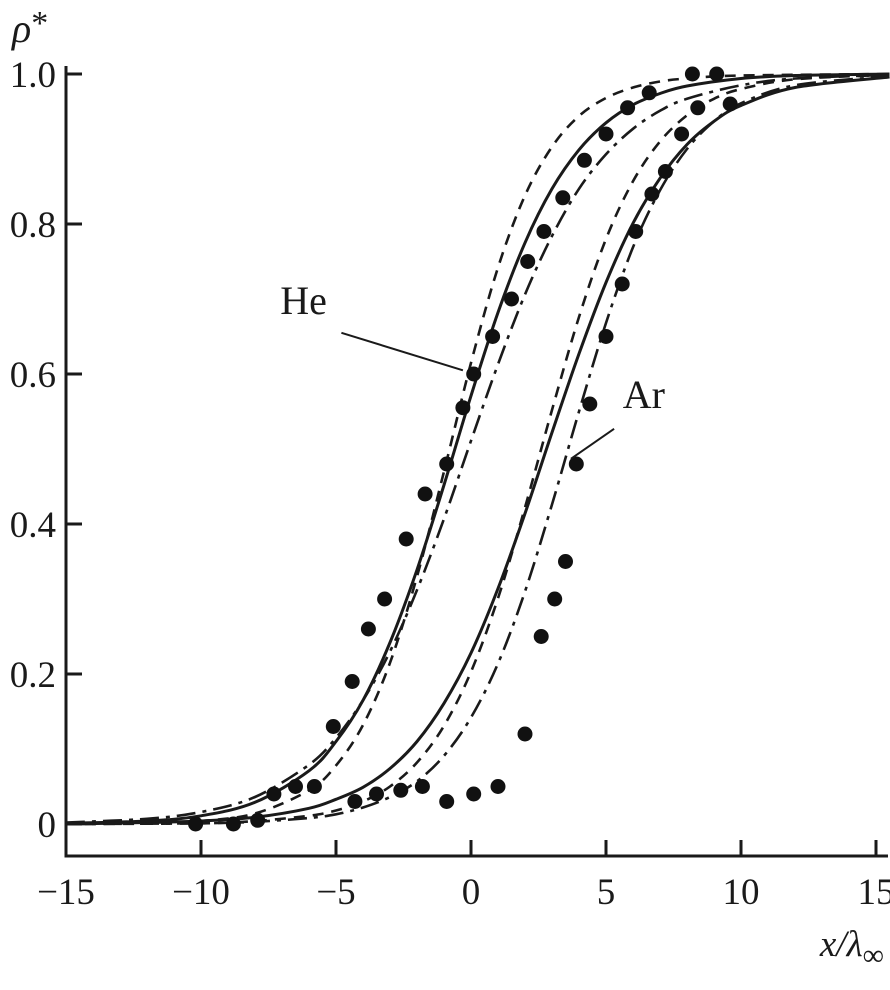 The image size is (890, 990). Describe the element at coordinates (303, 300) in the screenshot. I see `he-label: He` at that location.